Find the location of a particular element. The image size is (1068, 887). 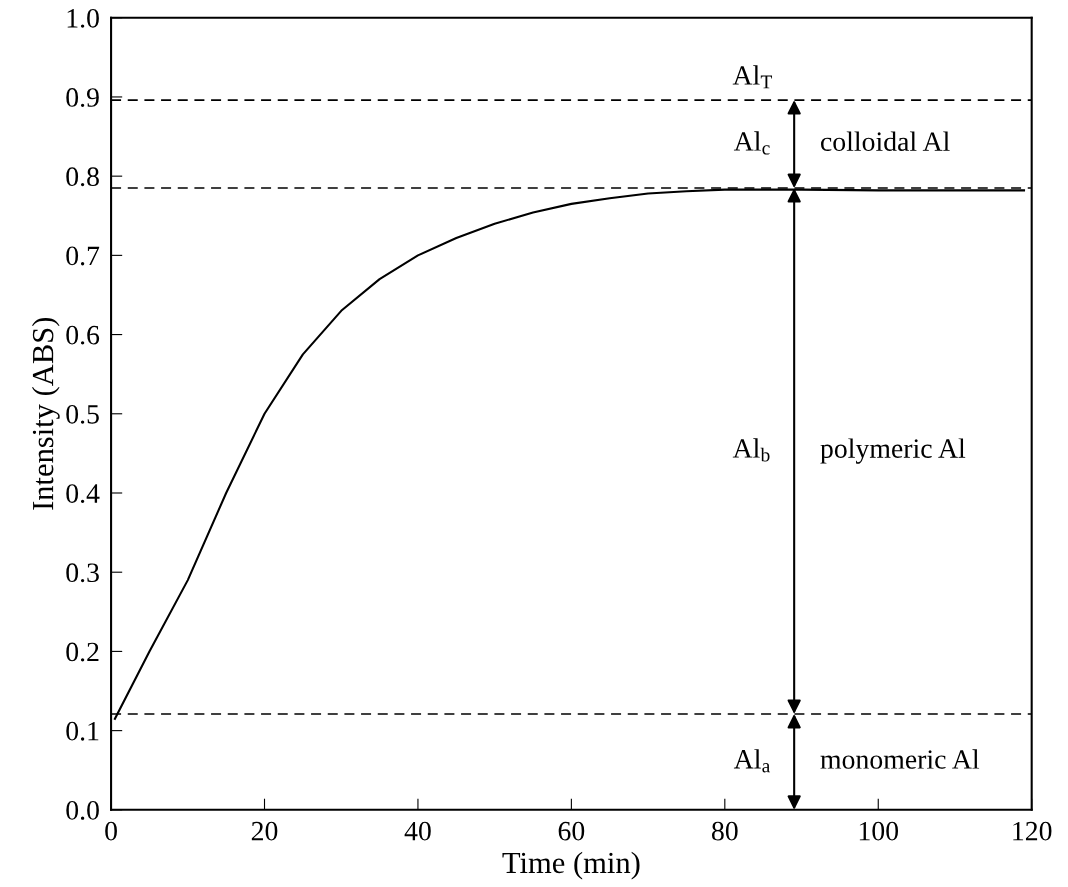

x-tick-label: 120 is located at coordinates (1032, 831).